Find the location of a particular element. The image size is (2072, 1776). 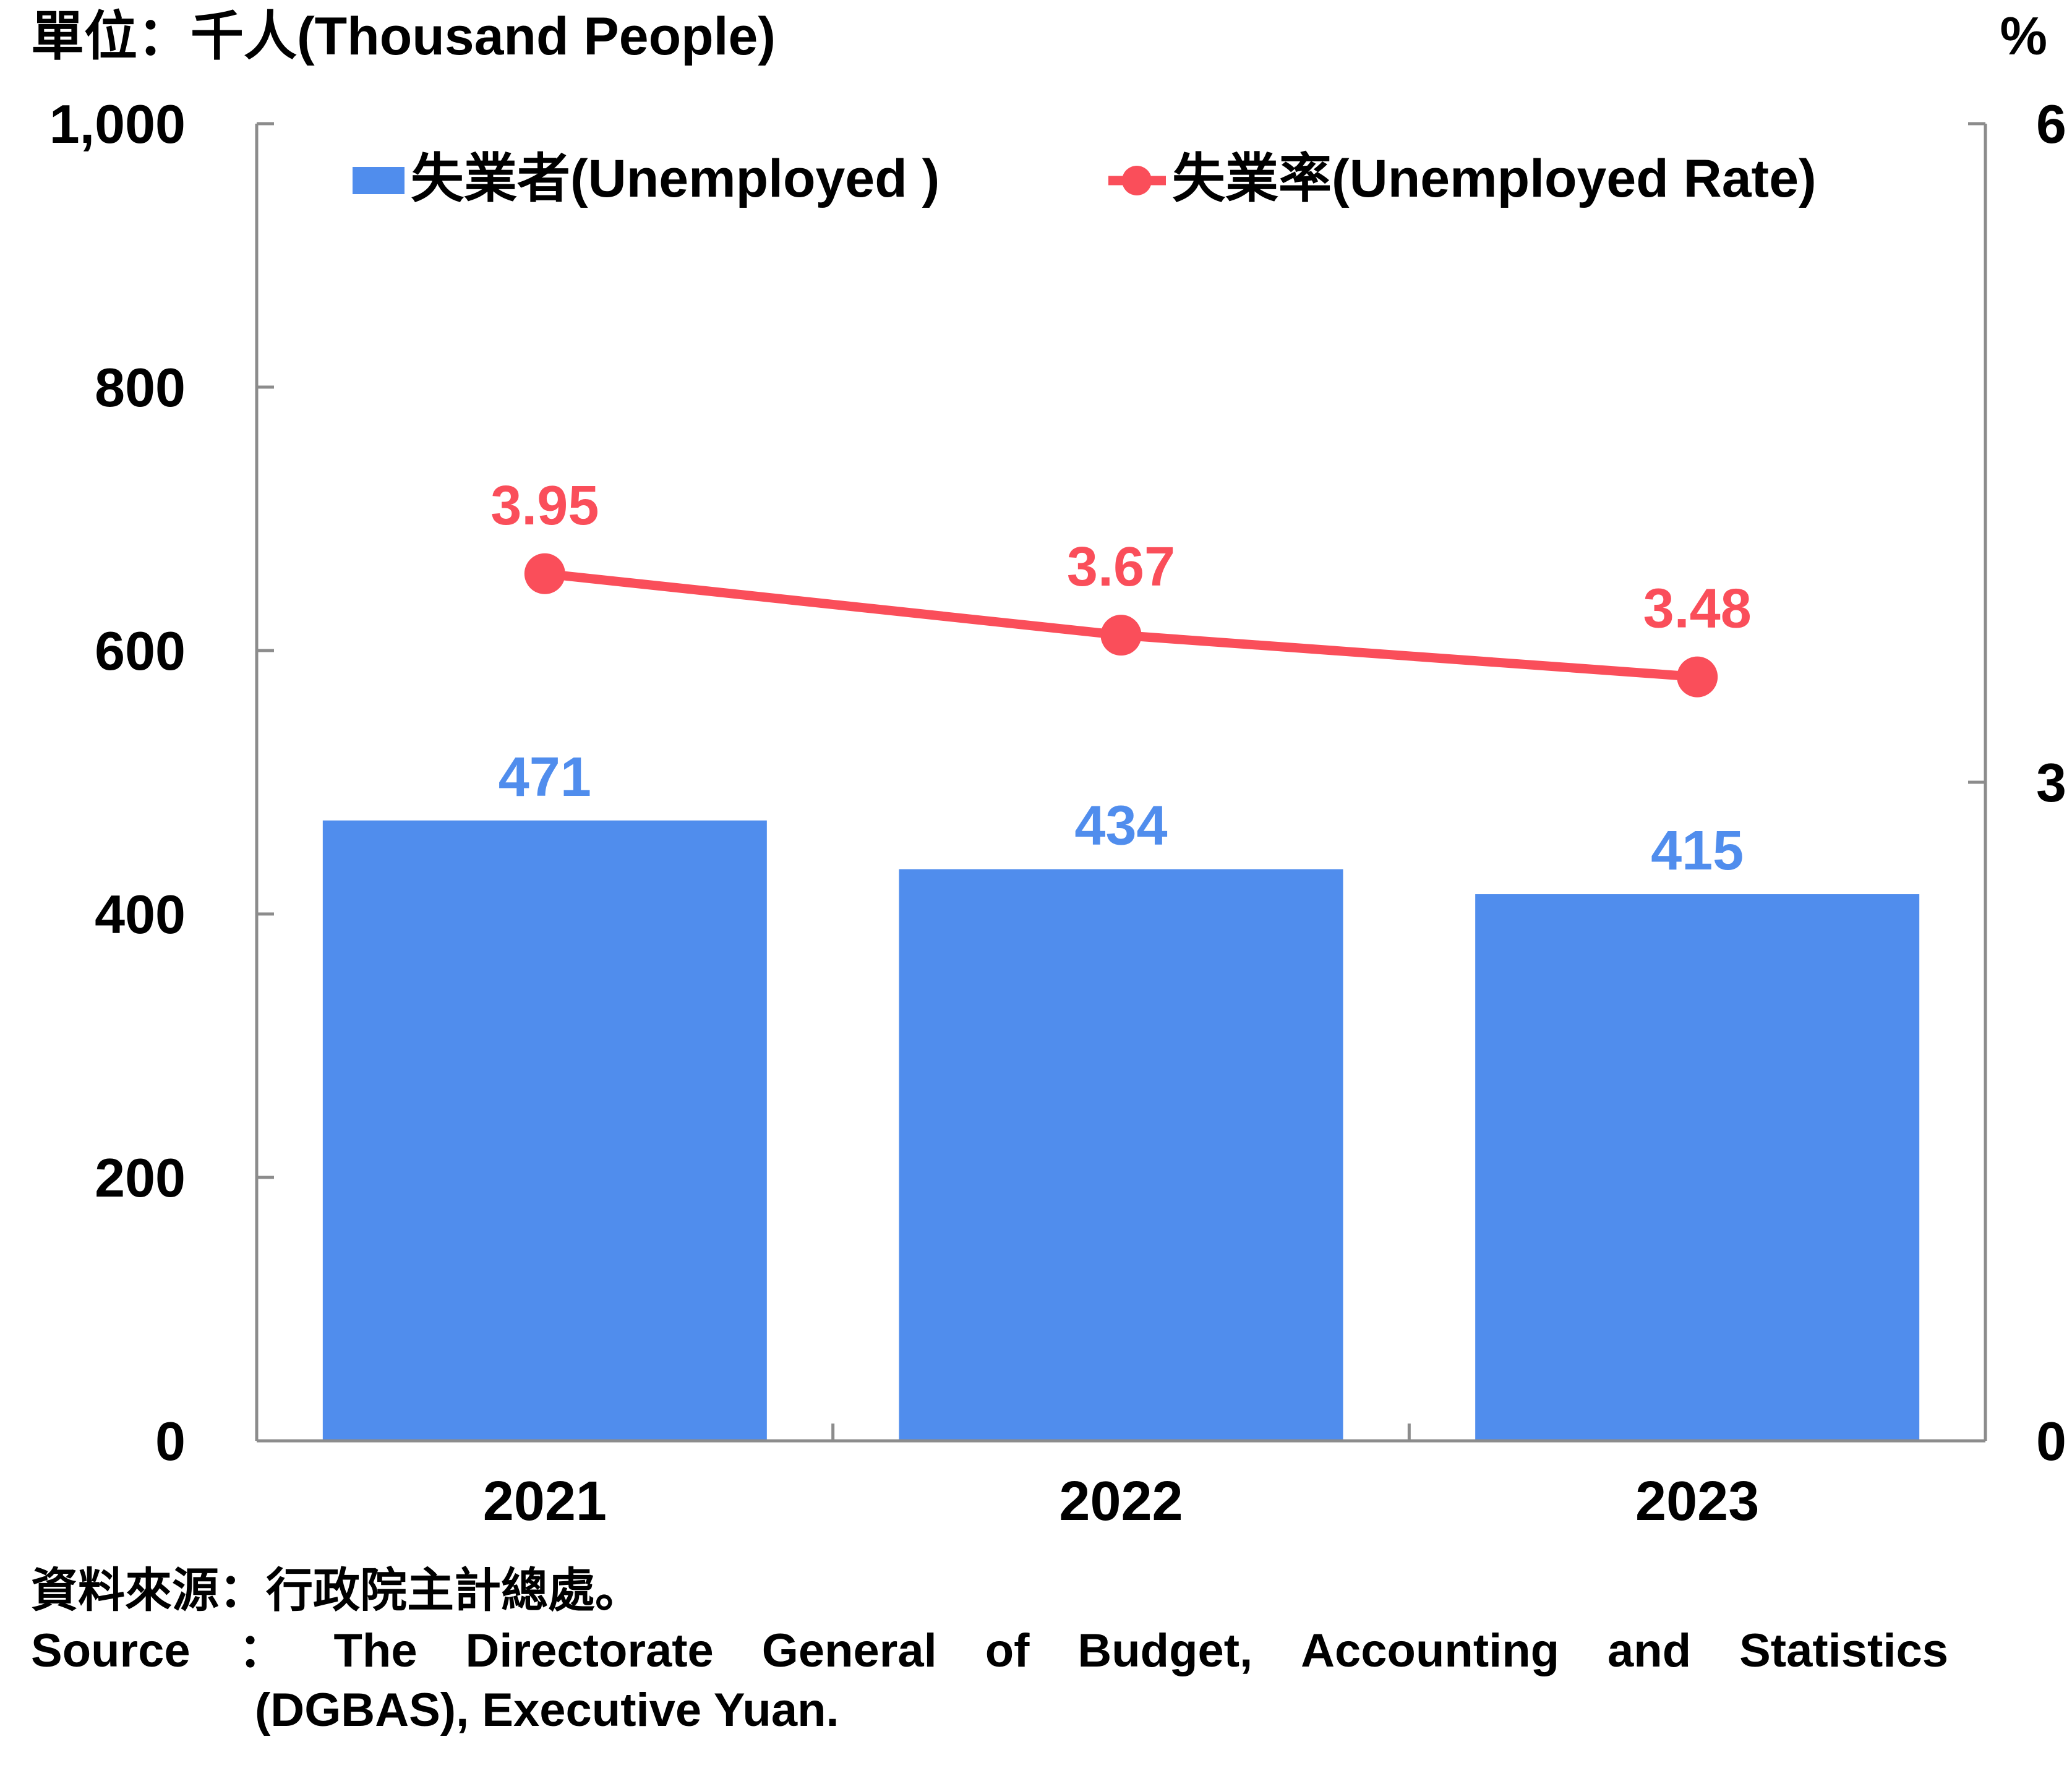

x-axis-tick-label: 2021 is located at coordinates (545, 1501).